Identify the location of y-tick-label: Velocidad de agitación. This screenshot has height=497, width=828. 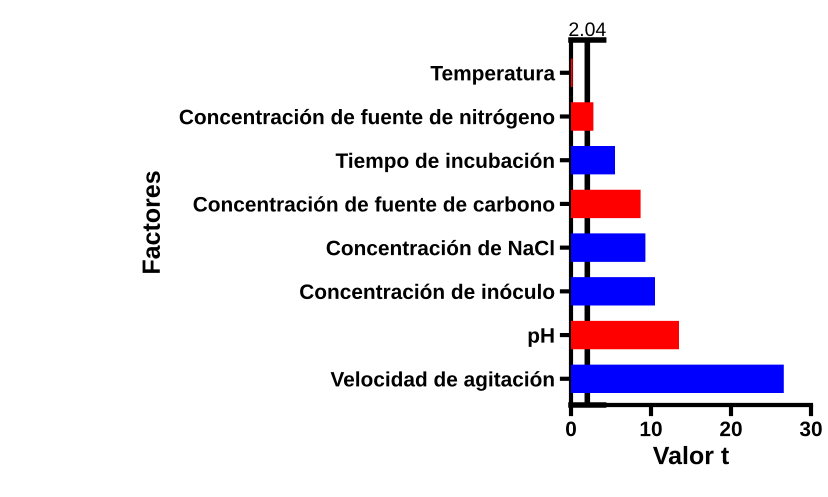
(442, 381).